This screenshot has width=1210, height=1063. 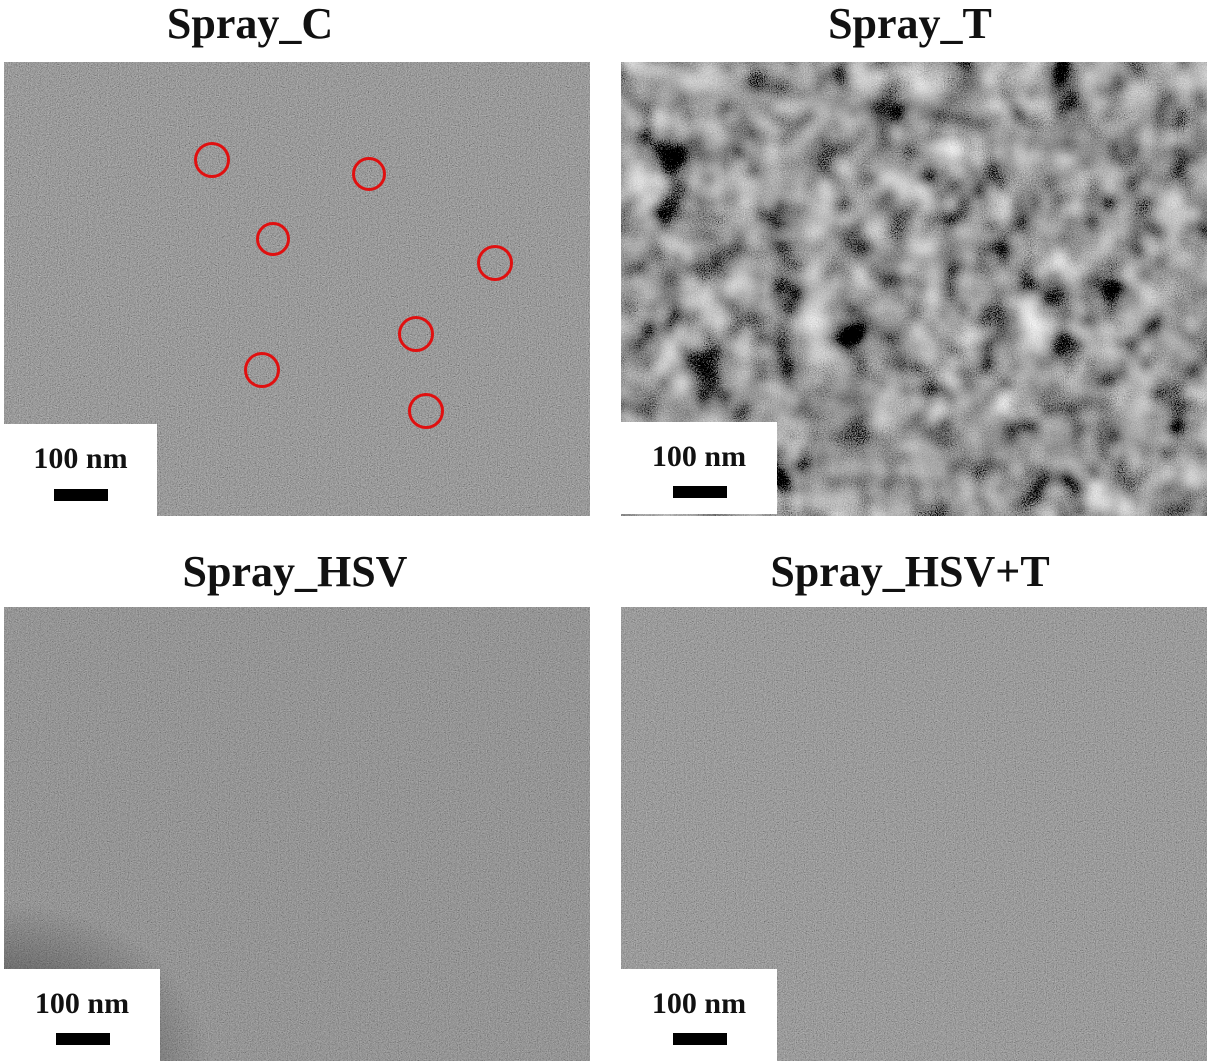 I want to click on panel-title-spray-hsv-t: Spray_HSV+T, so click(x=910, y=571).